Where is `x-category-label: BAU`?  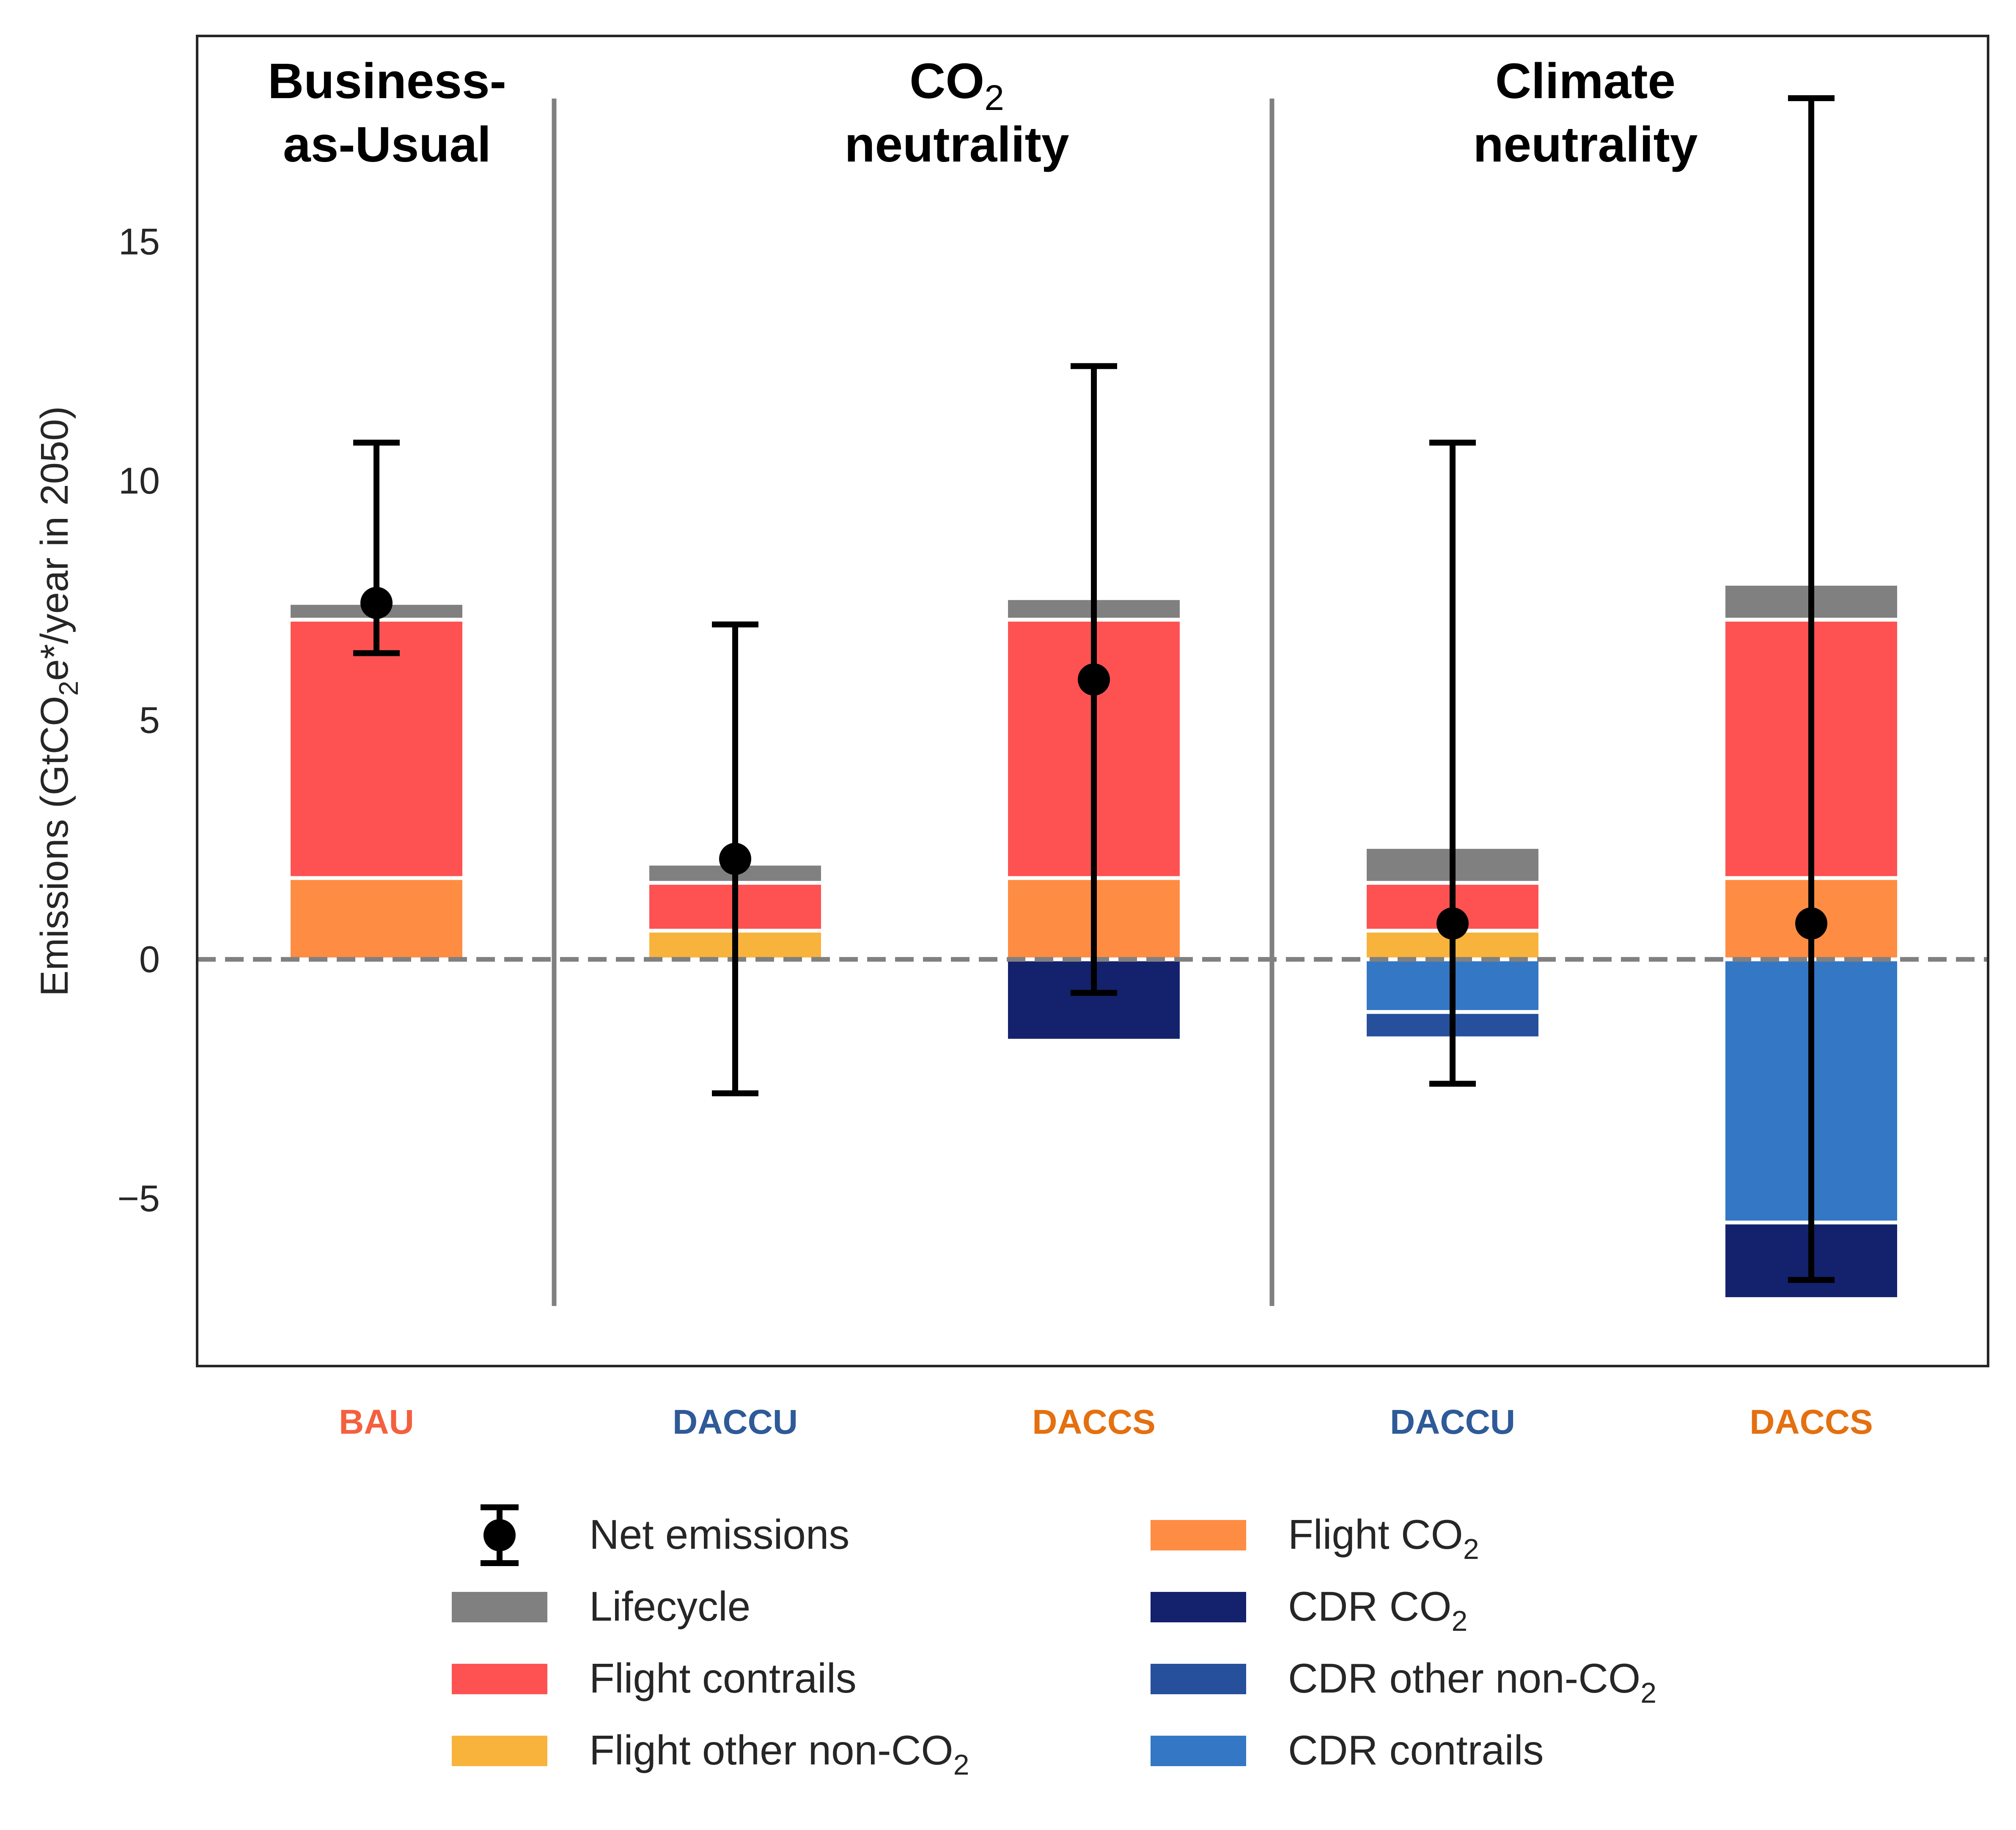
x-category-label: BAU is located at coordinates (376, 1422).